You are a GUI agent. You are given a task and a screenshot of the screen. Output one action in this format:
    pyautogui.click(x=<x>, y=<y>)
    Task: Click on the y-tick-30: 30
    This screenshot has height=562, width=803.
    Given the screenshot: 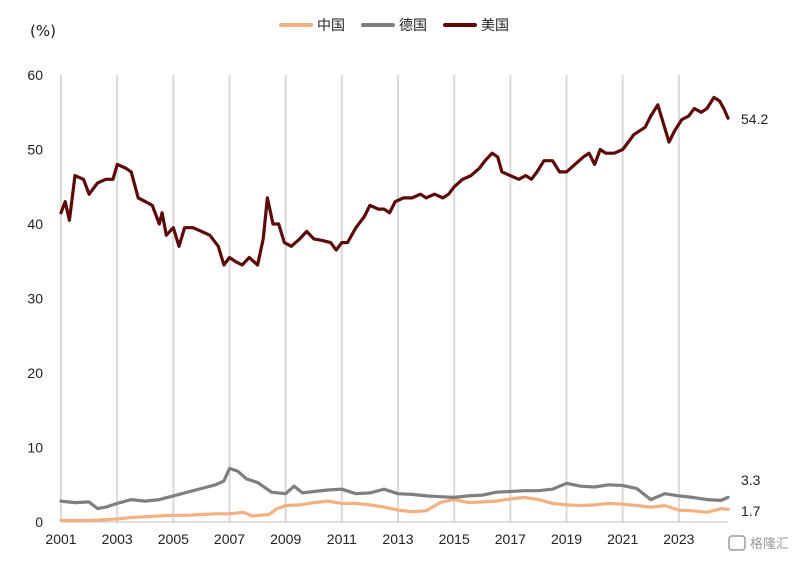 What is the action you would take?
    pyautogui.click(x=35, y=299)
    